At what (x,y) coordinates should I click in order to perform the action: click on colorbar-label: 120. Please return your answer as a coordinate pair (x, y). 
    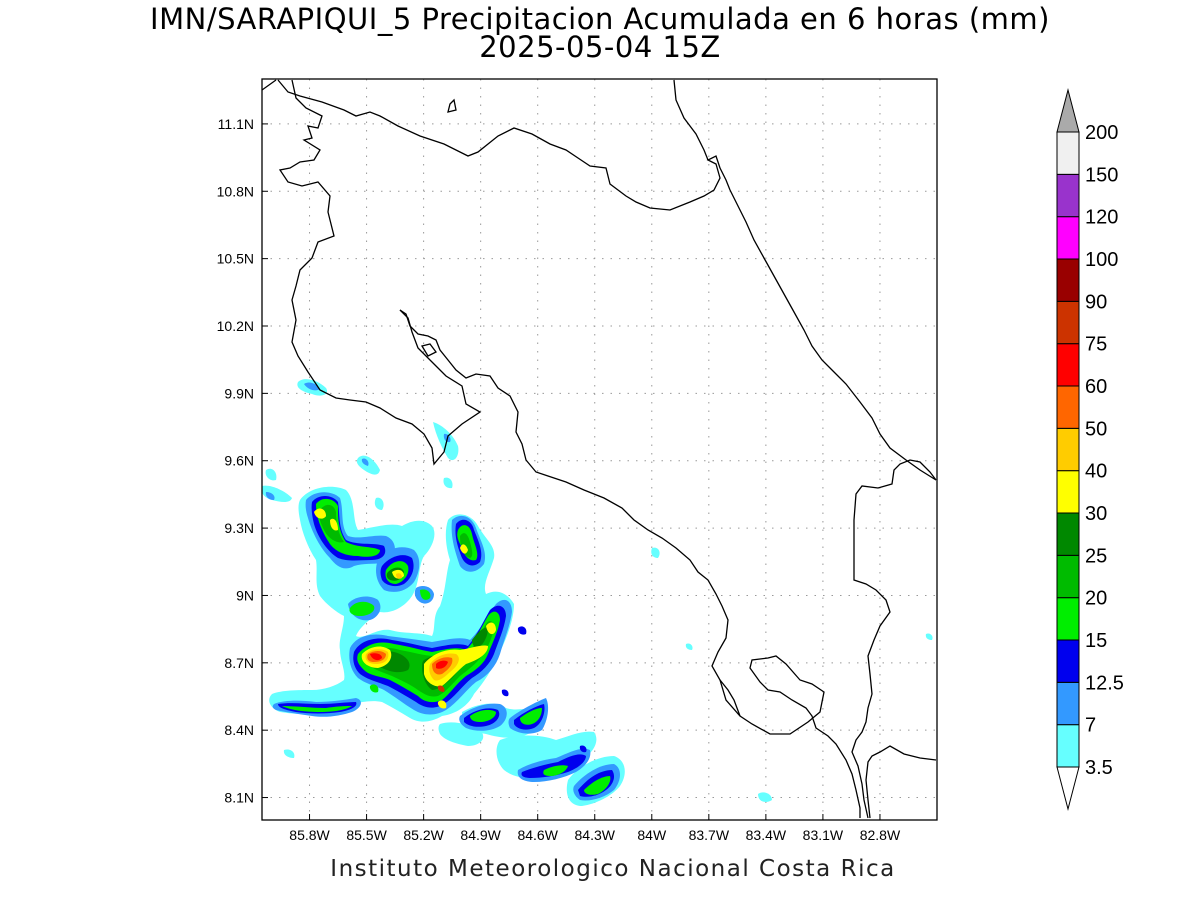
    Looking at the image, I should click on (1101, 218).